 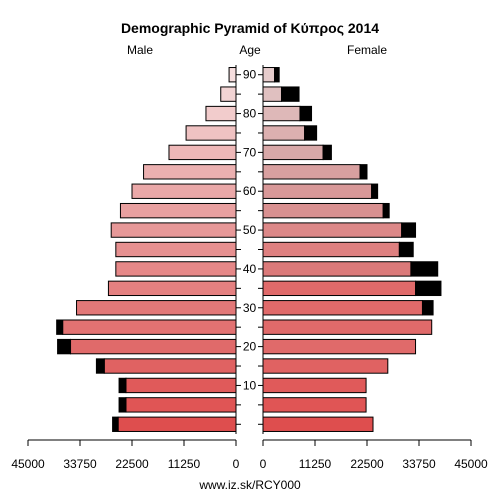 I want to click on male-x-tick-label: 33750, so click(x=80, y=464).